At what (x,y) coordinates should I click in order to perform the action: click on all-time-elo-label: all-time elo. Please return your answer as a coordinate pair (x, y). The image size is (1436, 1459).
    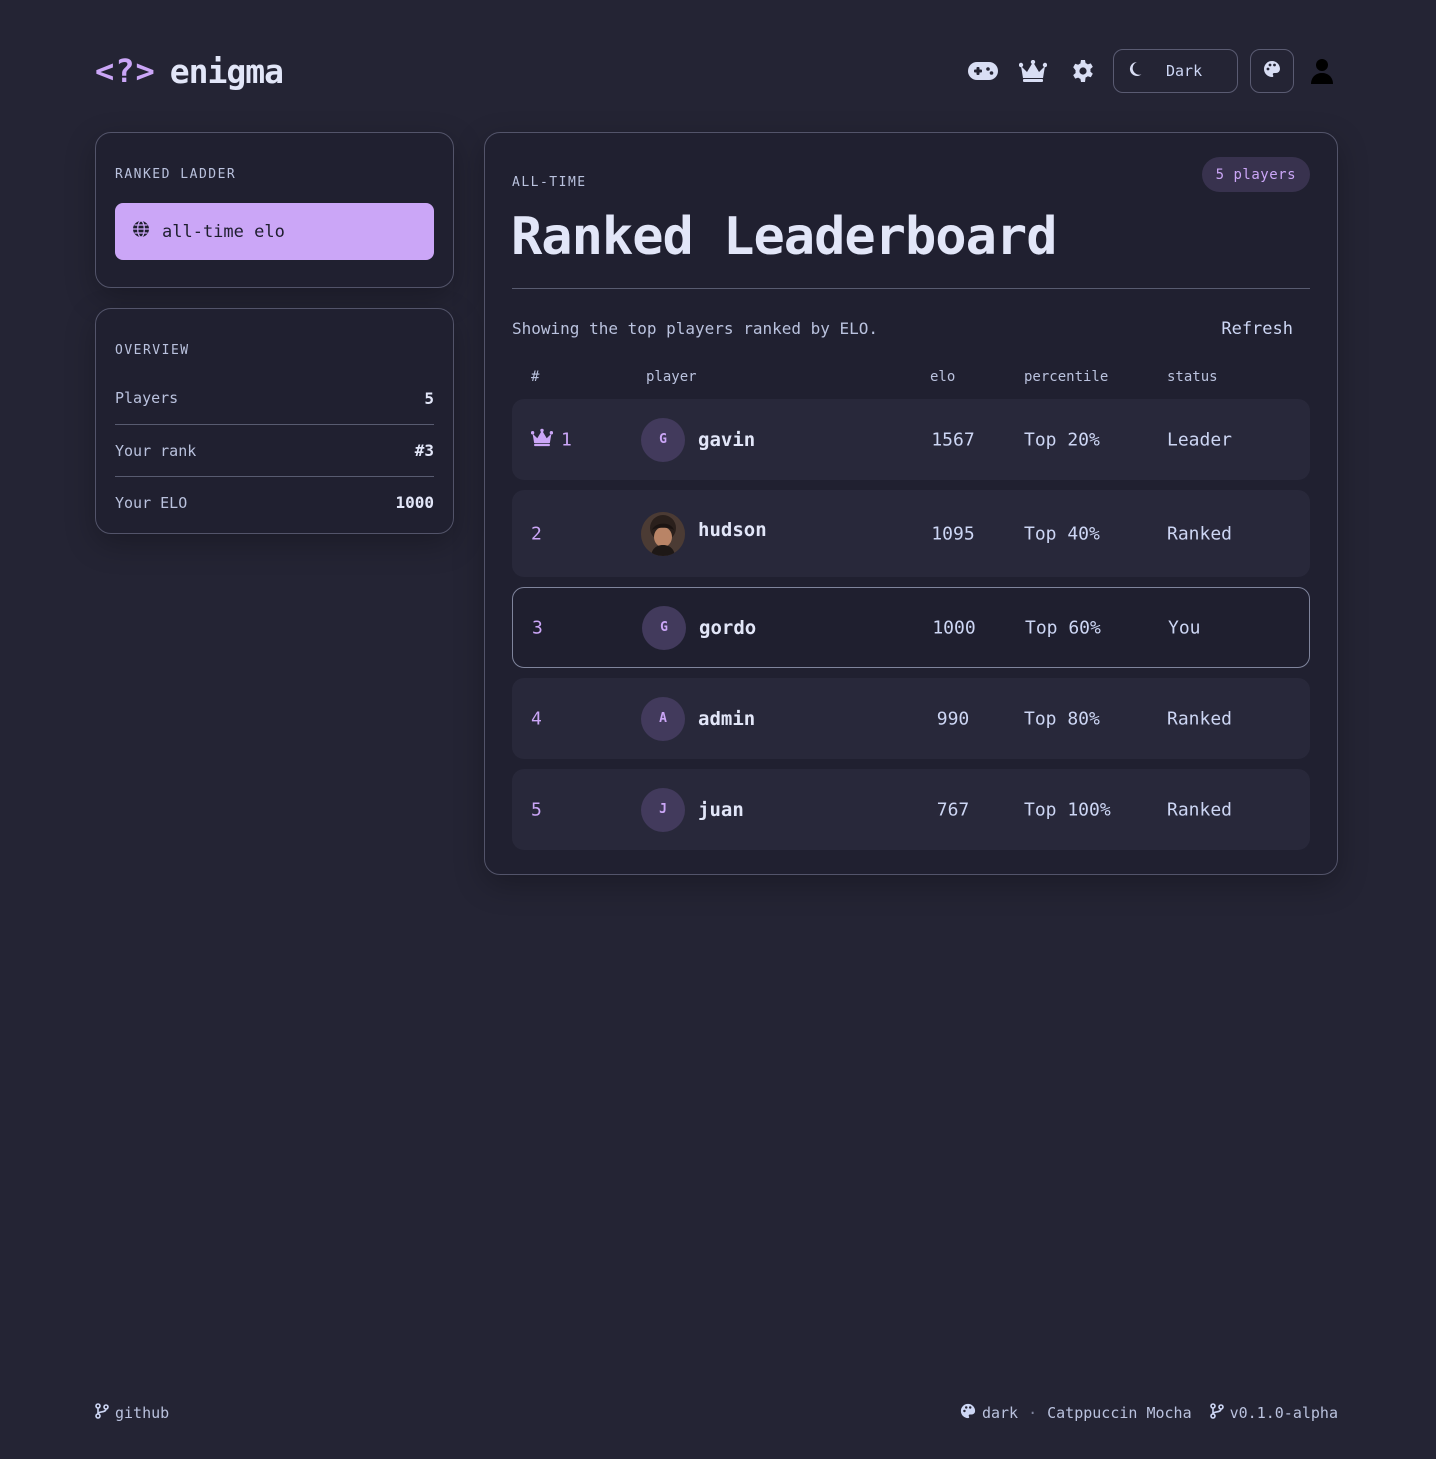
    Looking at the image, I should click on (223, 231).